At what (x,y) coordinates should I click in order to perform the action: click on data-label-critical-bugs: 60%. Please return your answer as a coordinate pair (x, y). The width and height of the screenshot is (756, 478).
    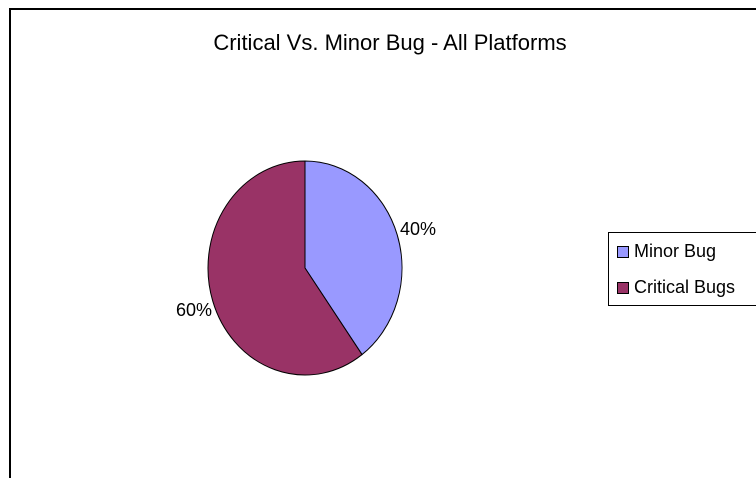
    Looking at the image, I should click on (194, 310).